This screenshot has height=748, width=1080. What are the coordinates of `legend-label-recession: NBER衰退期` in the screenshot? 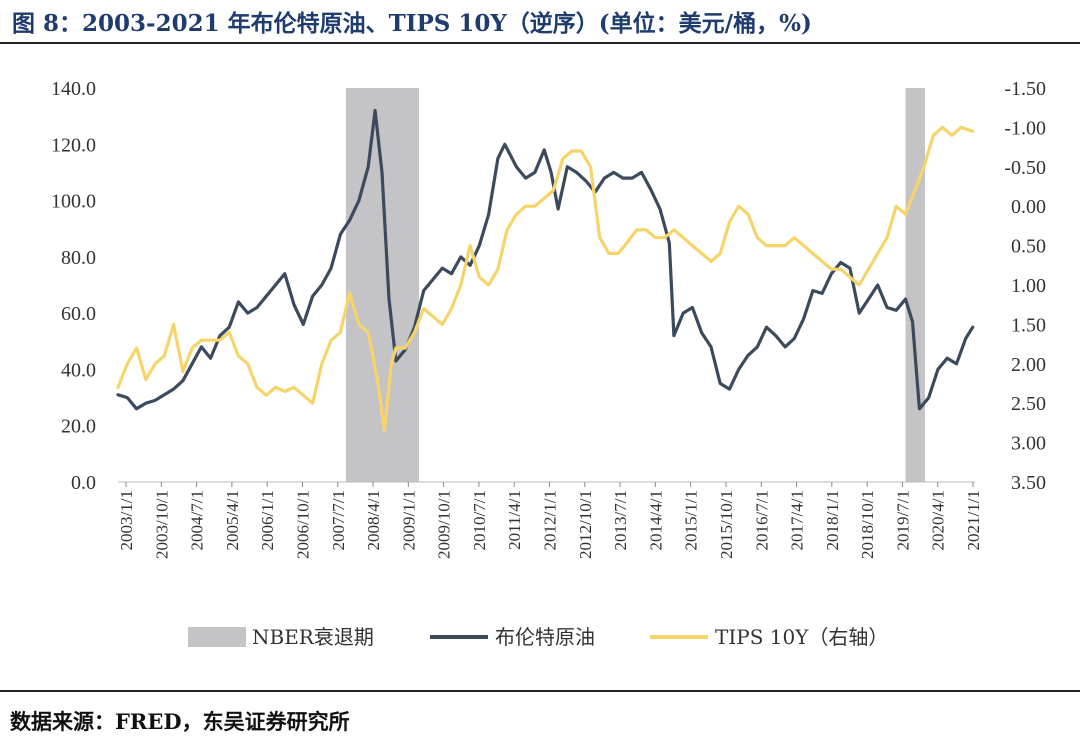 It's located at (313, 637).